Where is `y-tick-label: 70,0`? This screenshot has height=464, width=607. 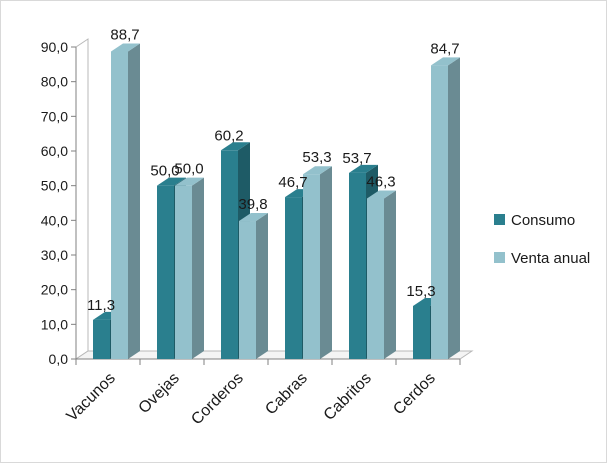 y-tick-label: 70,0 is located at coordinates (54, 116).